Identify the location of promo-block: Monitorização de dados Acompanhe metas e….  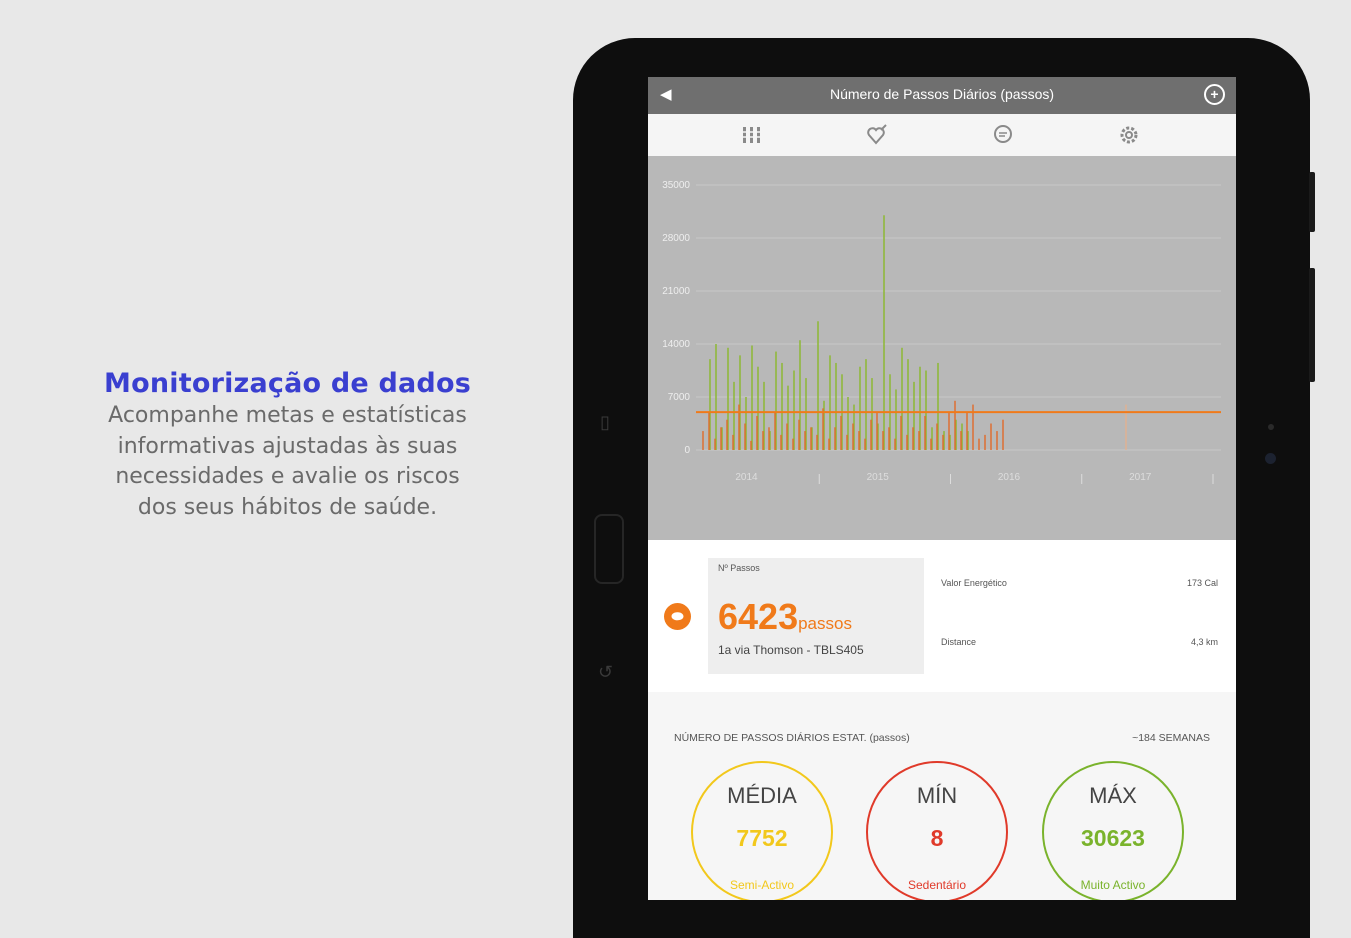
(287, 445).